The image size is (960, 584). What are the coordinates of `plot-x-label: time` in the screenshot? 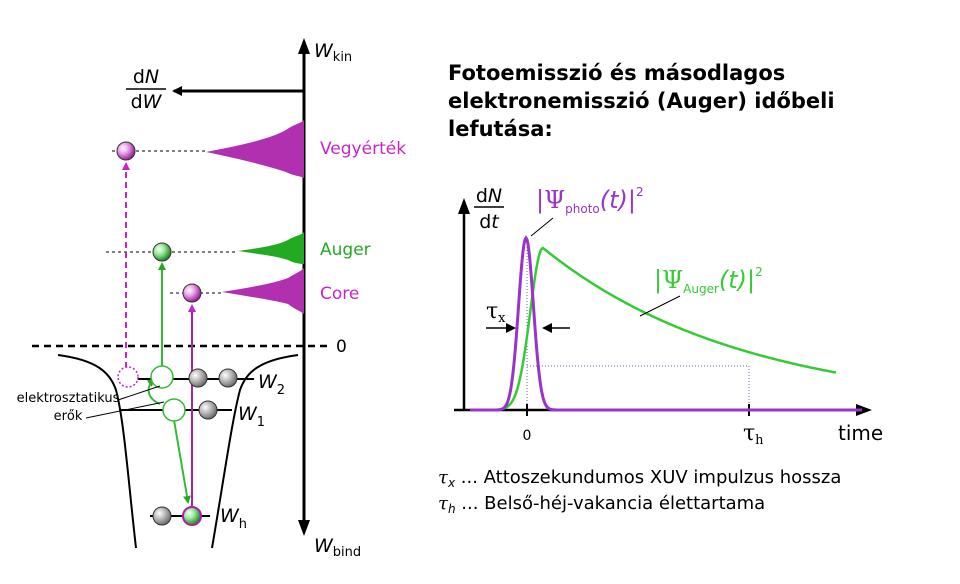 It's located at (860, 433).